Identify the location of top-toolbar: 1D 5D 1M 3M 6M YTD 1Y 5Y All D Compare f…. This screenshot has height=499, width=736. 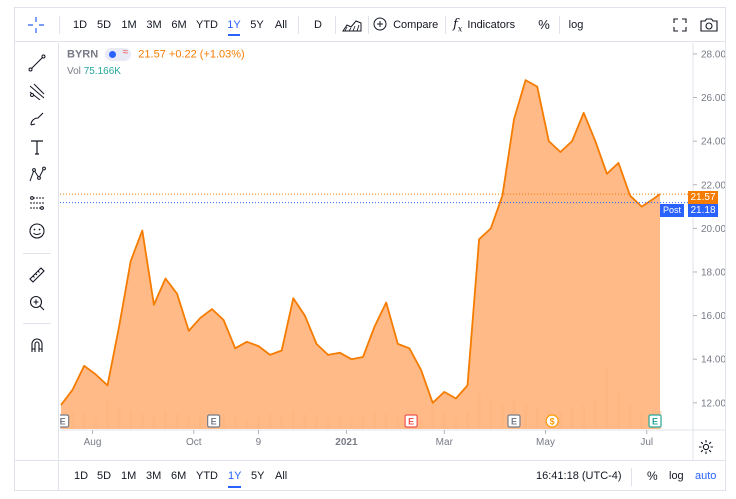
(370, 25).